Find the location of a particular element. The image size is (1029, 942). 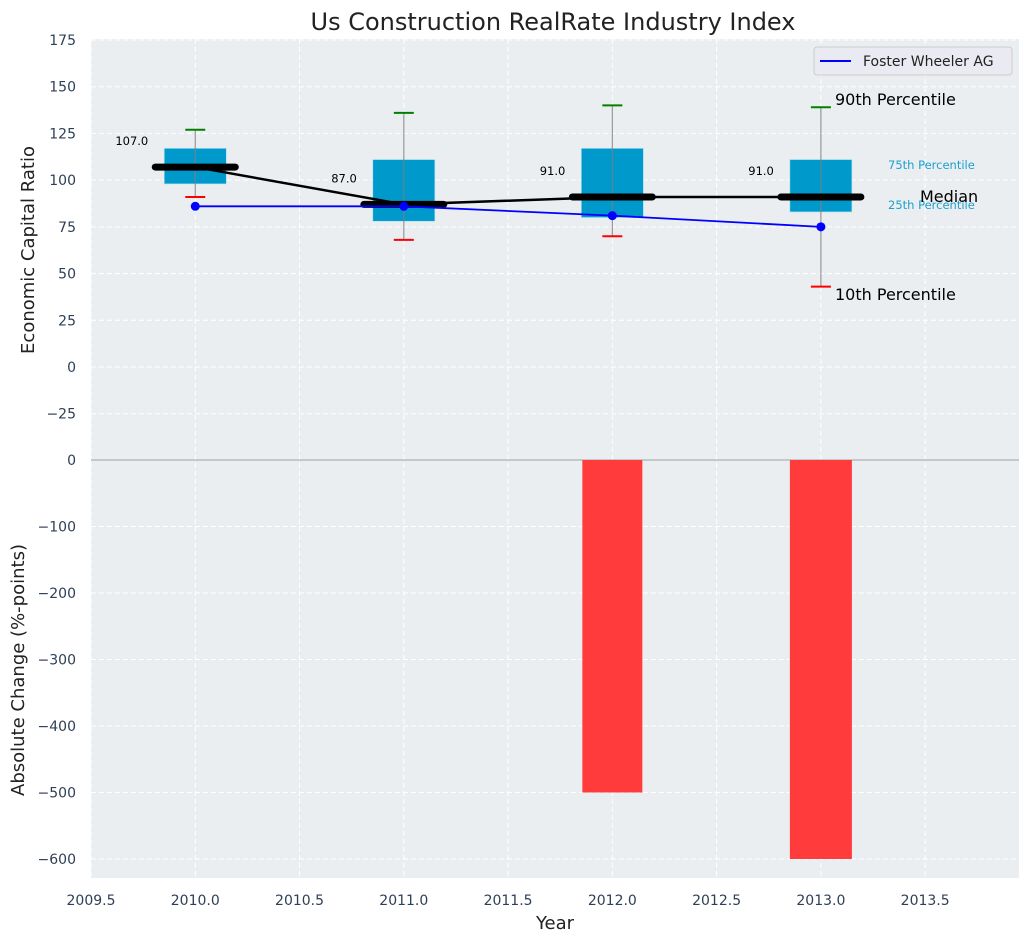

top-y-tick-label: 50 is located at coordinates (67, 275).